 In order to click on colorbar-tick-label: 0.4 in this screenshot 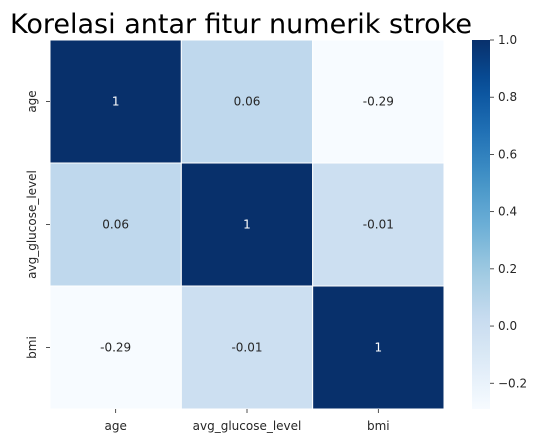, I will do `click(507, 212)`.